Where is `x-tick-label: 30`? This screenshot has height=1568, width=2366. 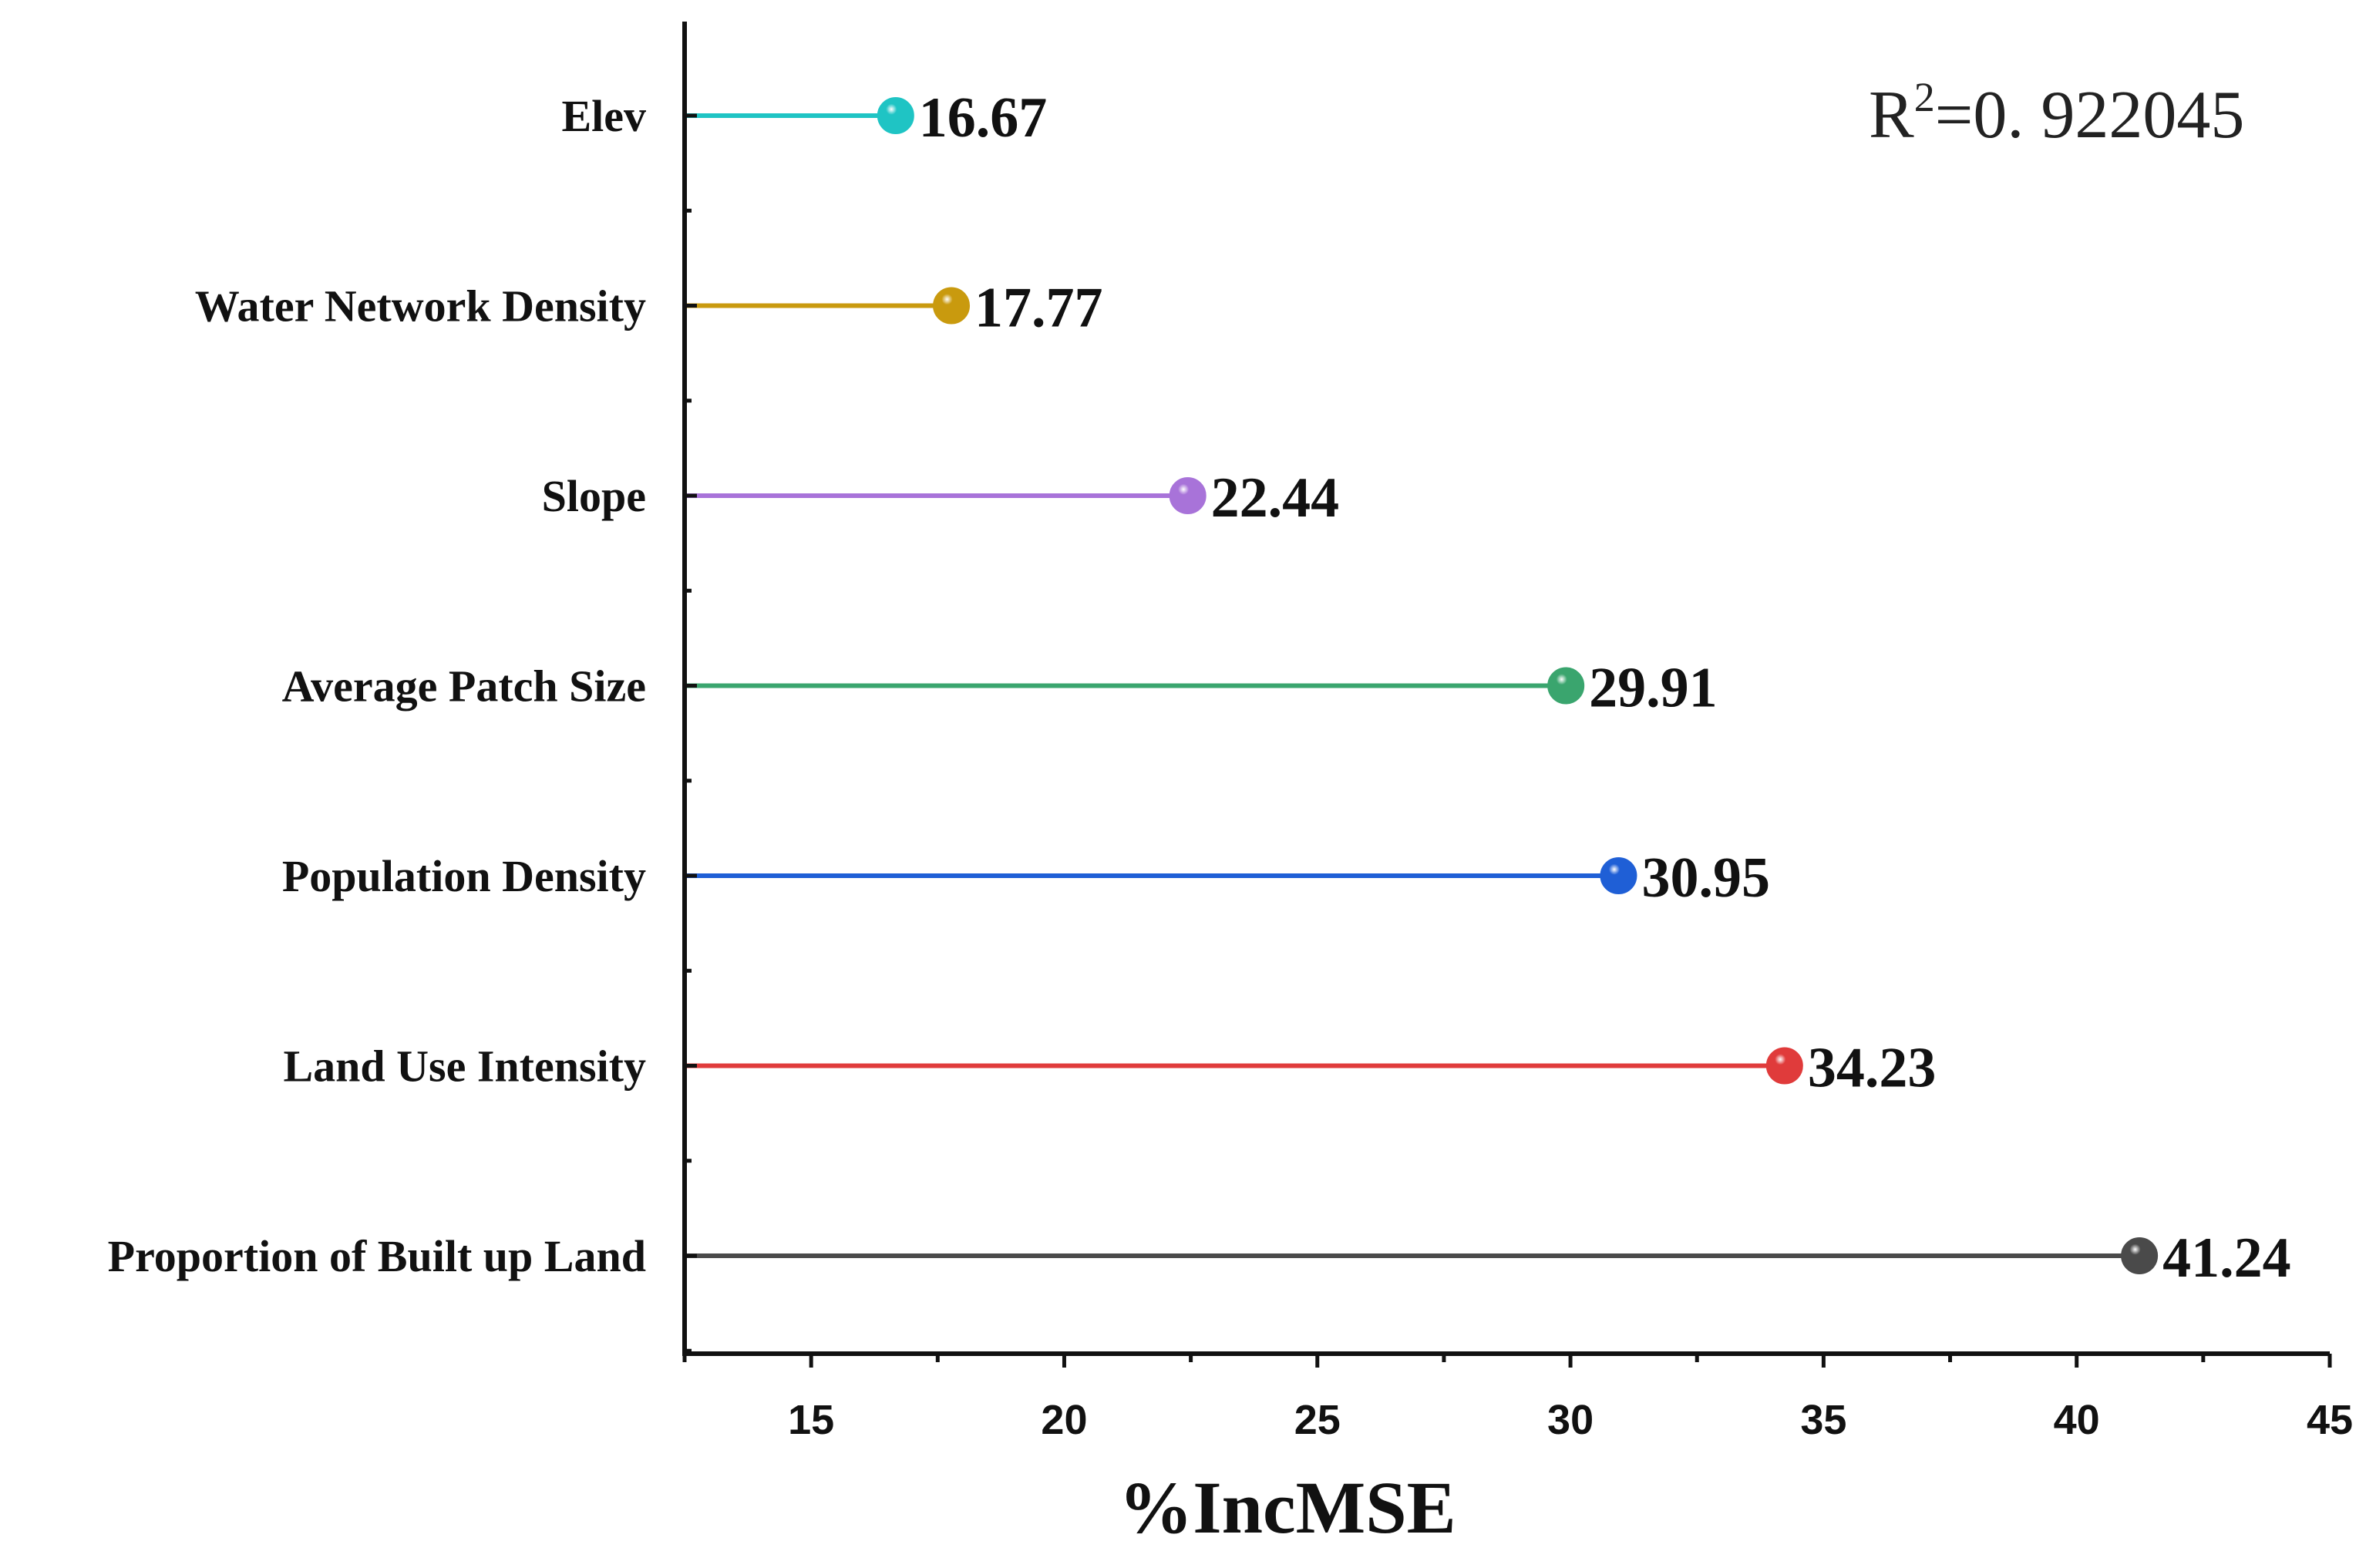
x-tick-label: 30 is located at coordinates (1571, 1420).